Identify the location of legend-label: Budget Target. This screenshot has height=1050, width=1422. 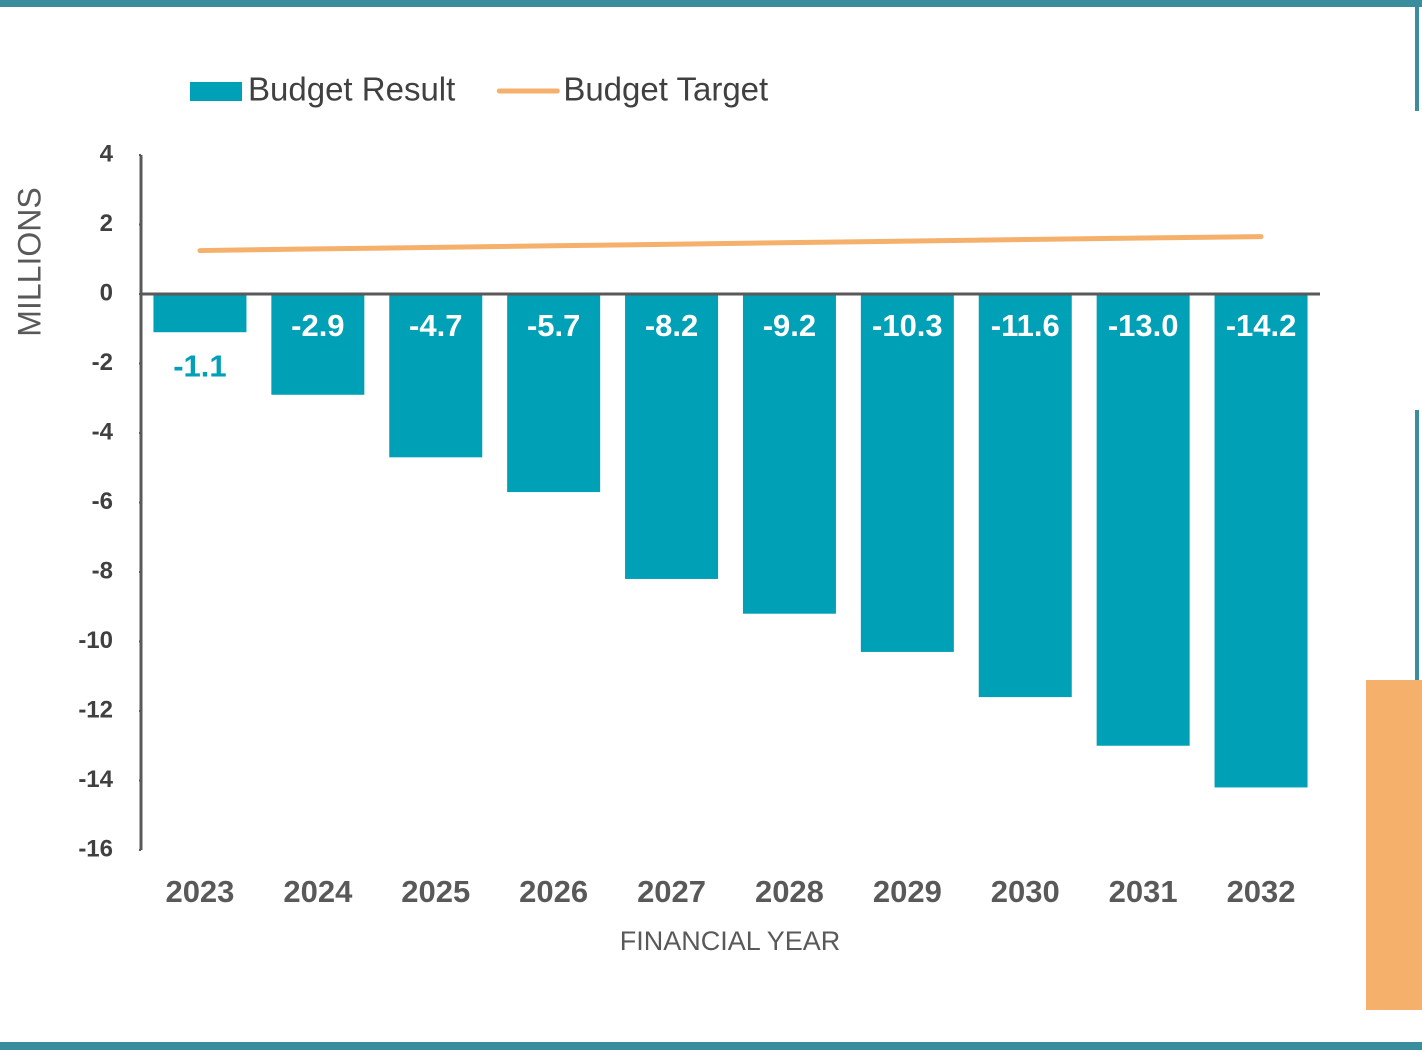
(665, 89).